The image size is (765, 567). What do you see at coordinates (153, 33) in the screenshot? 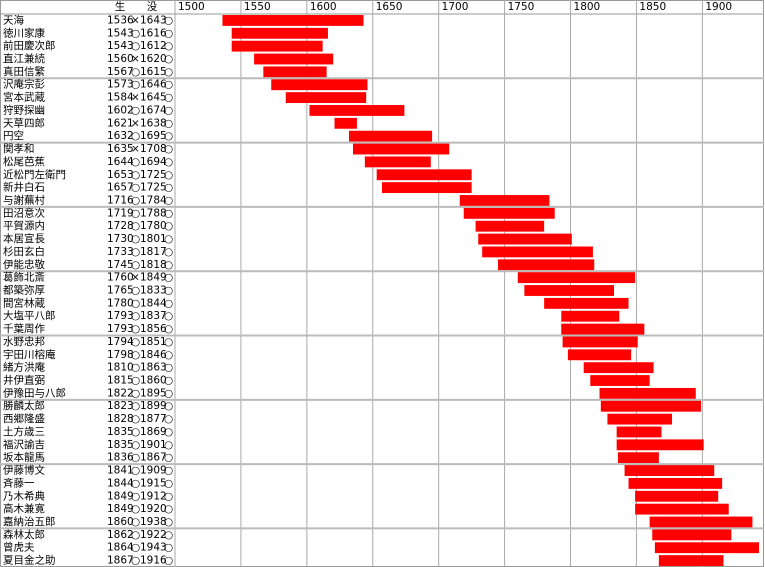
I see `death-year: 1616` at bounding box center [153, 33].